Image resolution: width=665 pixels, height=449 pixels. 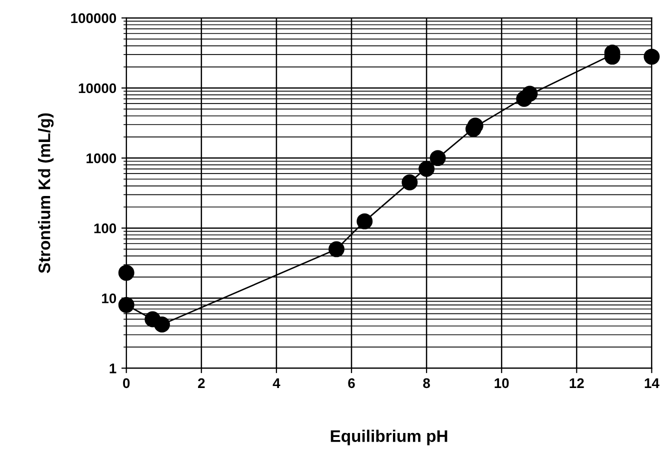 I want to click on x-tick-label: 4, so click(x=276, y=383).